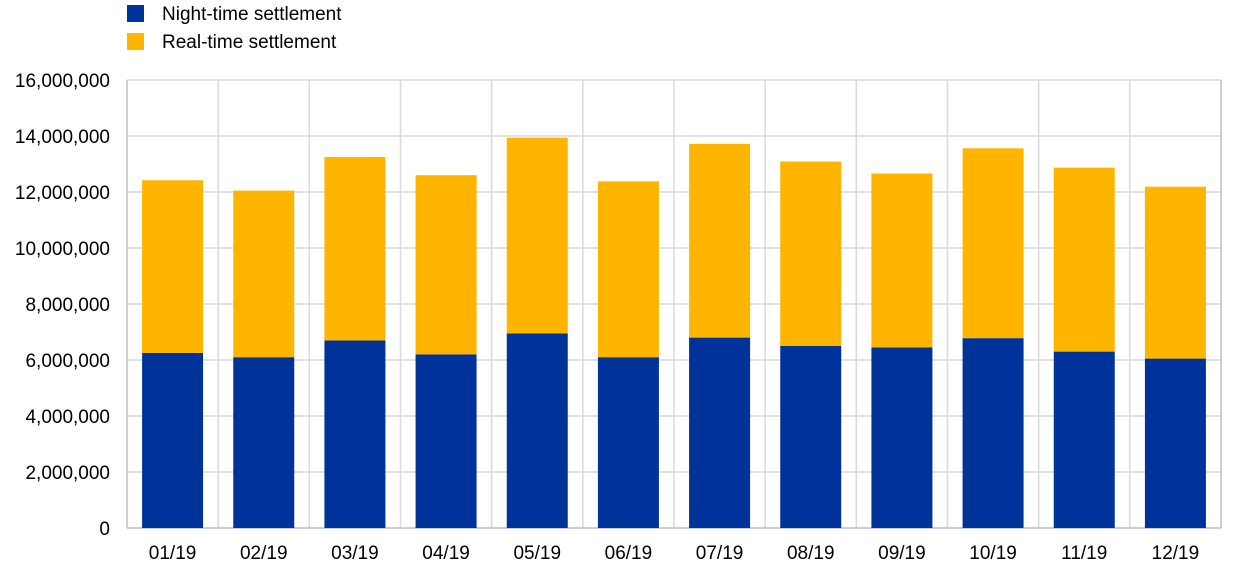 The height and width of the screenshot is (574, 1240). I want to click on x-tick-label: 07/19, so click(720, 553).